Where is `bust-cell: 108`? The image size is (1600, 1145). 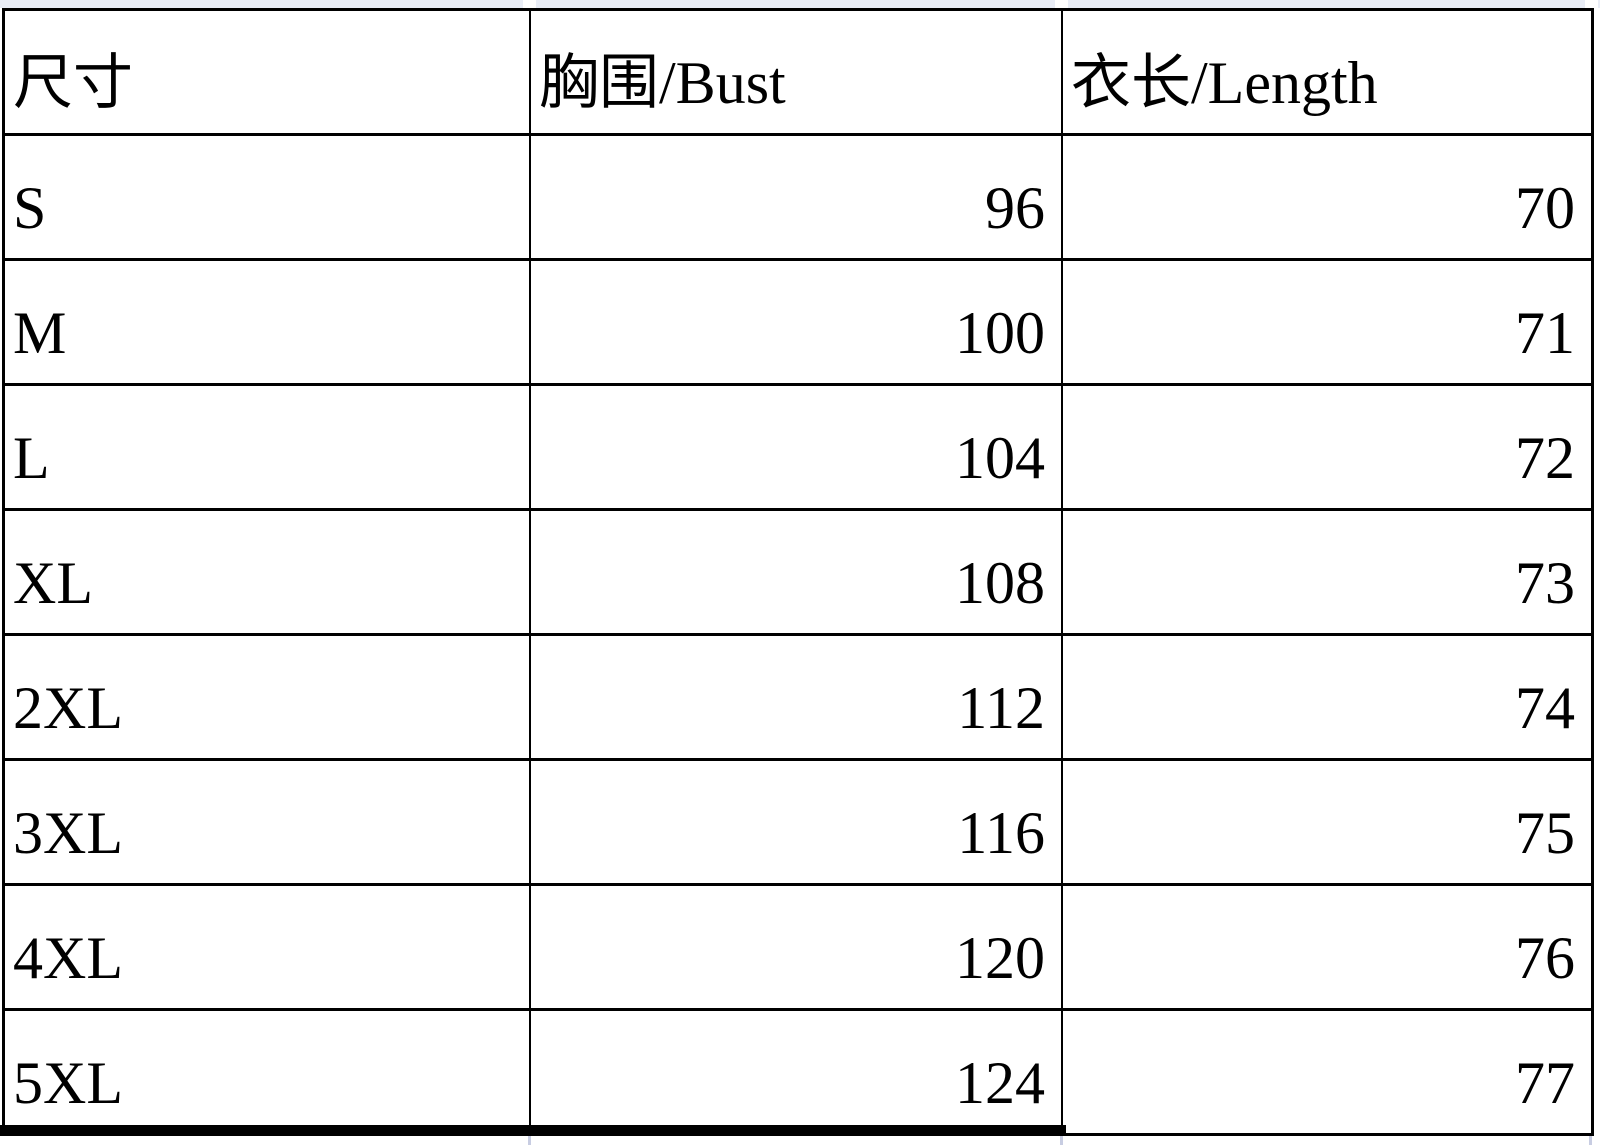 bust-cell: 108 is located at coordinates (796, 572).